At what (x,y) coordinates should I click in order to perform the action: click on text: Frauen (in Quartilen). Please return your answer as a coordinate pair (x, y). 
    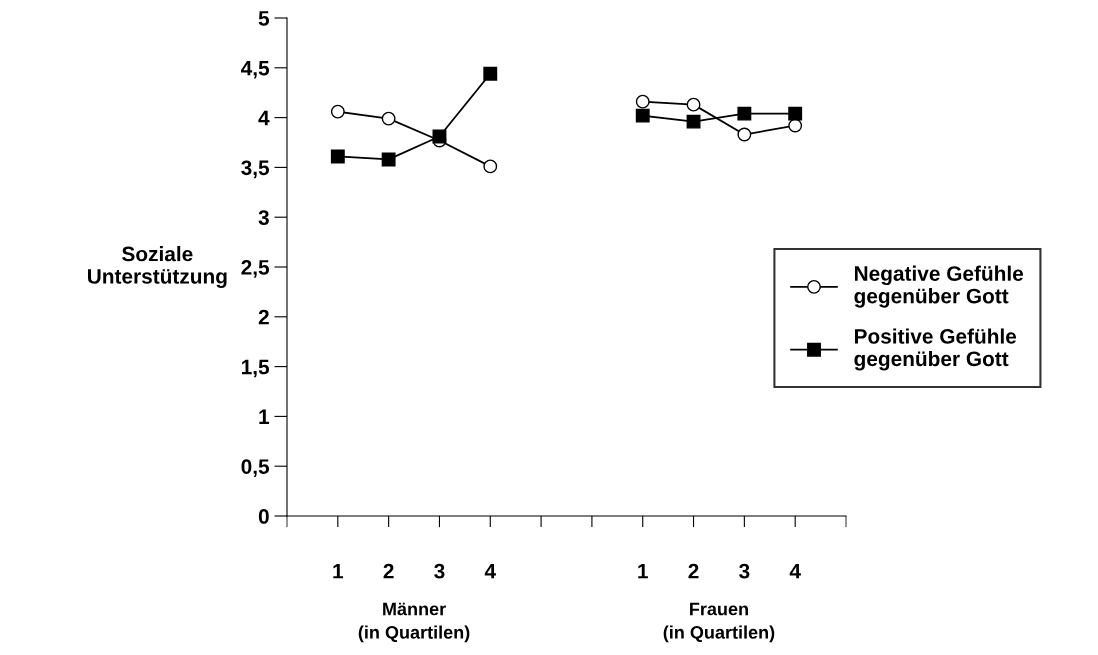
    Looking at the image, I should click on (719, 622).